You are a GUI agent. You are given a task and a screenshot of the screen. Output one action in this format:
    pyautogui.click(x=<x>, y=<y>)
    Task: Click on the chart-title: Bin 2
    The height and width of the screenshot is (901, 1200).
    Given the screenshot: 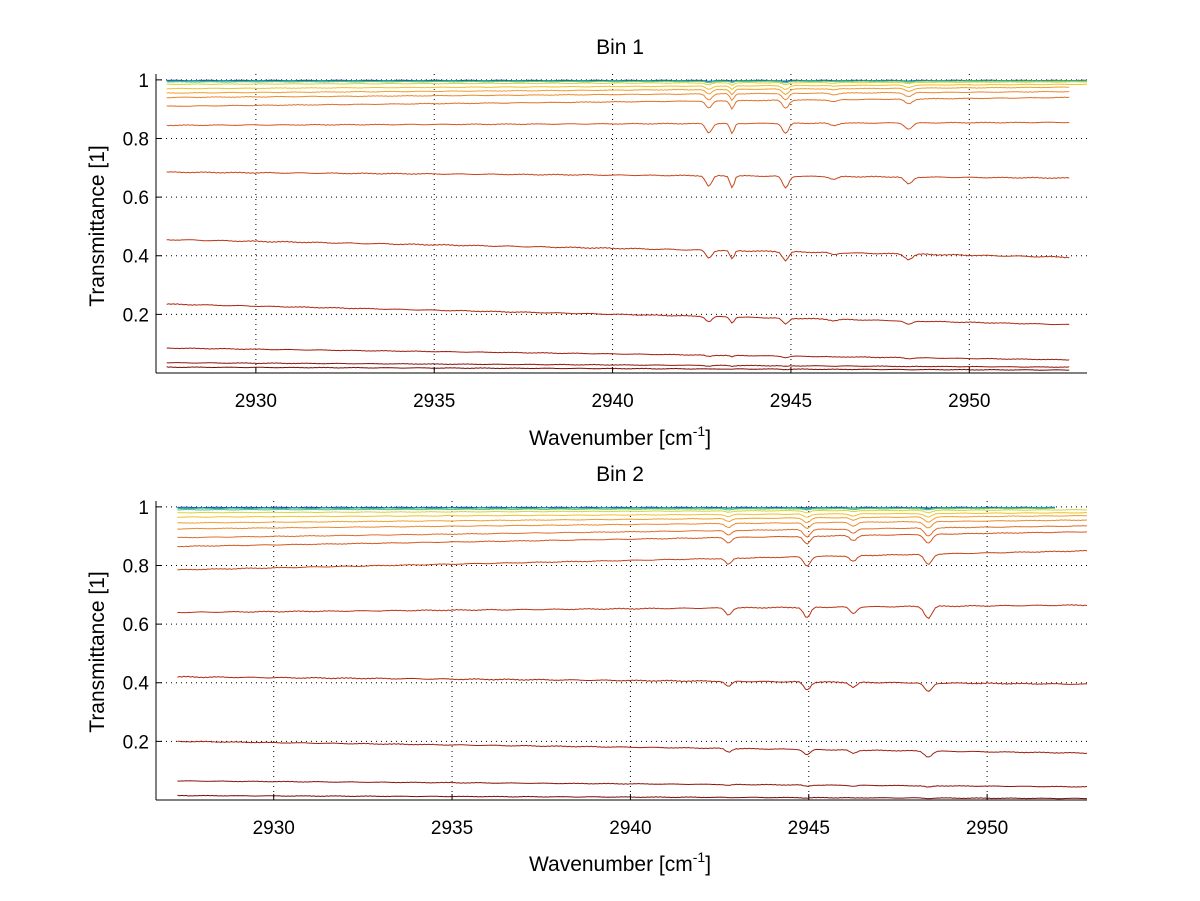 What is the action you would take?
    pyautogui.click(x=620, y=474)
    